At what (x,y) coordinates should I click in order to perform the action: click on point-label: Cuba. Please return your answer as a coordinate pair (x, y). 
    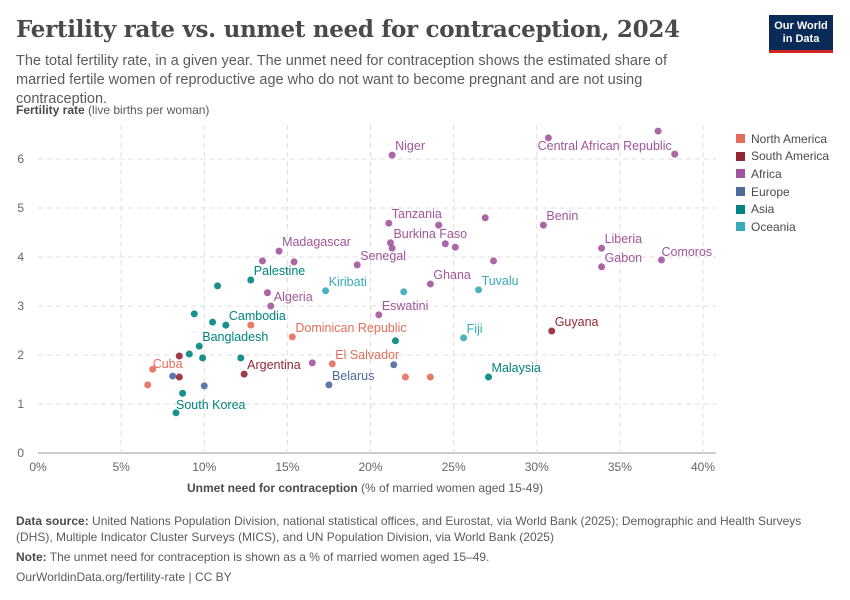
    Looking at the image, I should click on (168, 364).